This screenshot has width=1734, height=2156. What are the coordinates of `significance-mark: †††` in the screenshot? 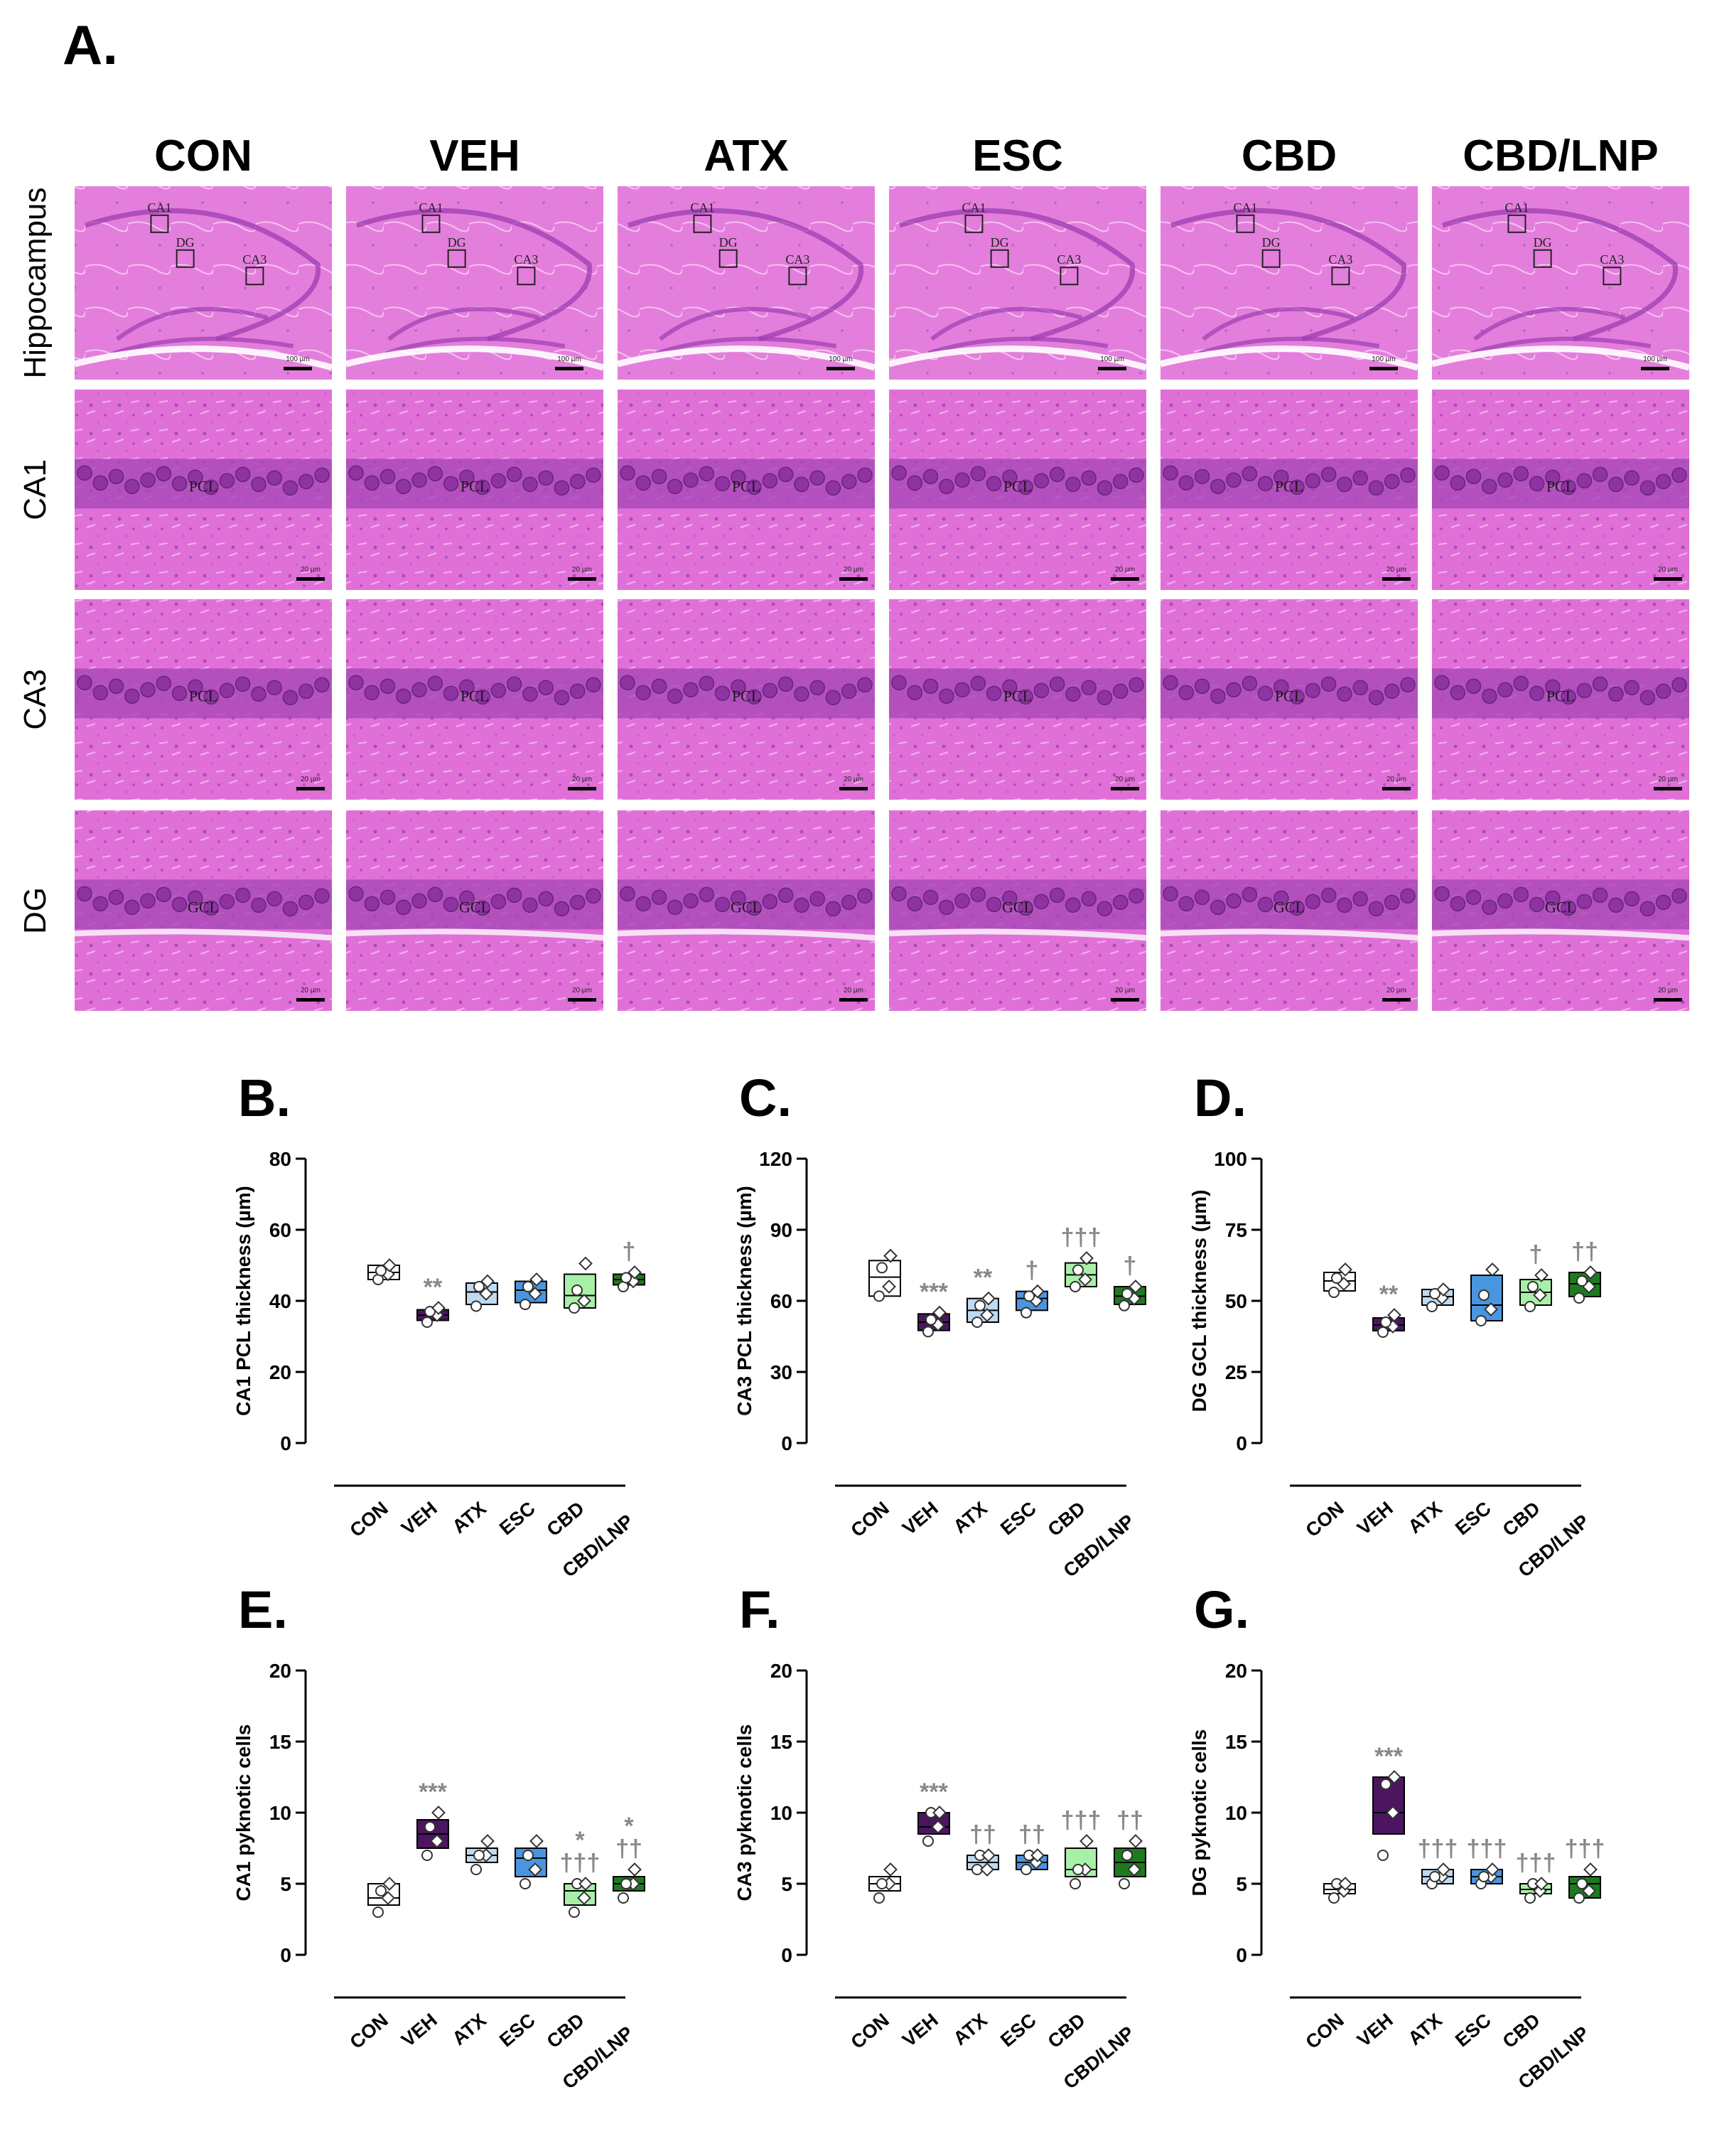 It's located at (1536, 1863).